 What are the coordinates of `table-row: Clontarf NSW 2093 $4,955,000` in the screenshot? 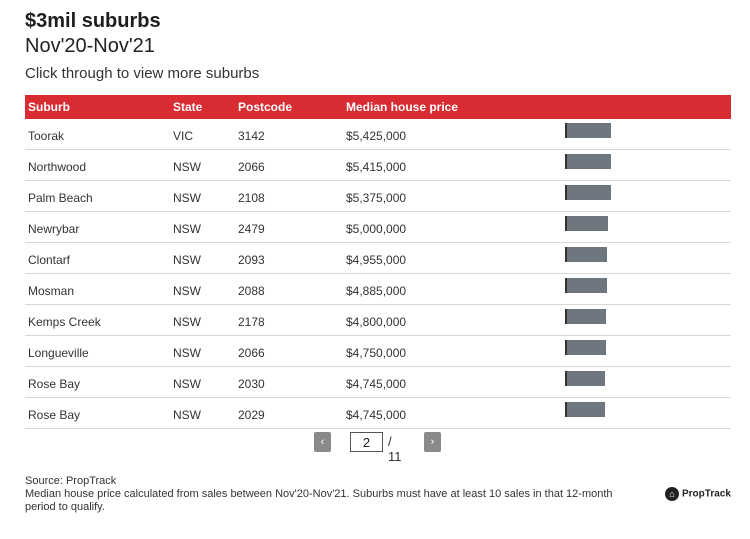 It's located at (378, 258).